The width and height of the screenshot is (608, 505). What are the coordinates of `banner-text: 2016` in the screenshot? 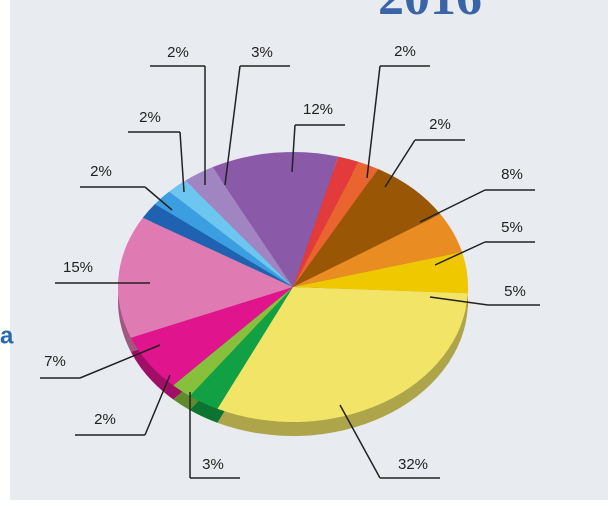 It's located at (430, 13).